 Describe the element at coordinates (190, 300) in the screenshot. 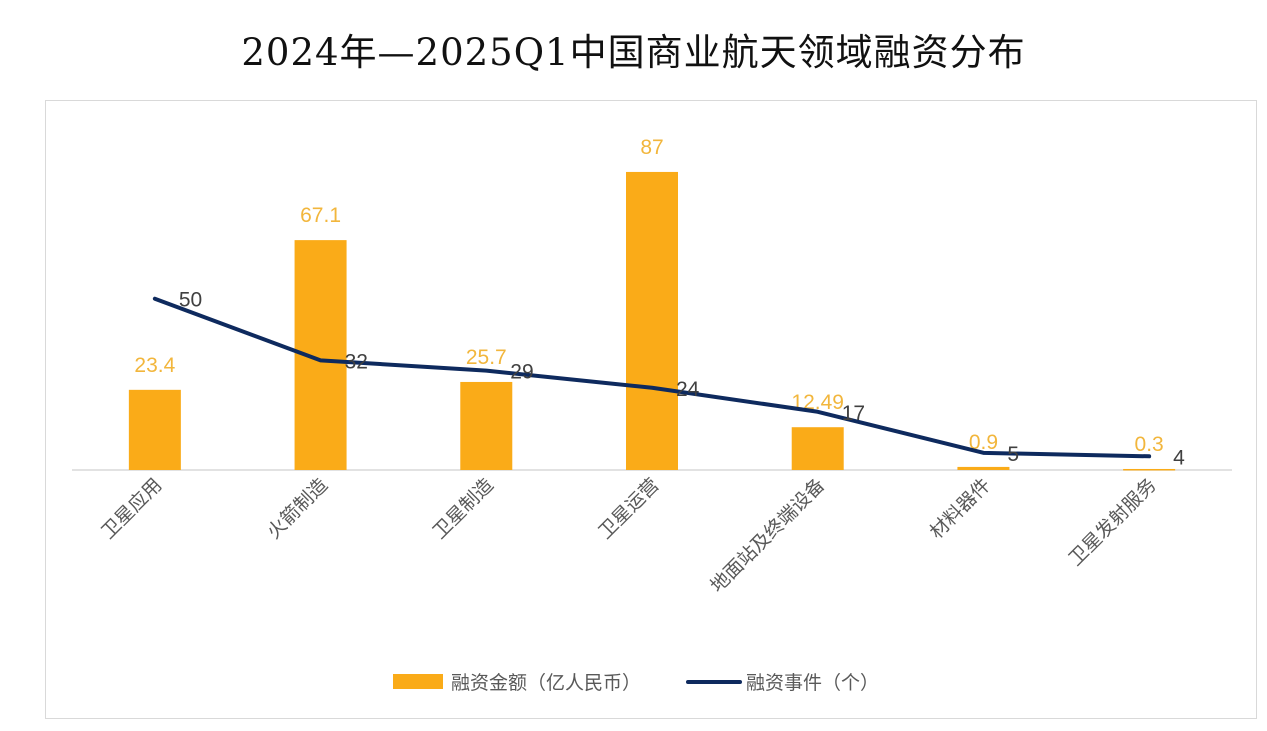

I see `line-data-label: 50` at that location.